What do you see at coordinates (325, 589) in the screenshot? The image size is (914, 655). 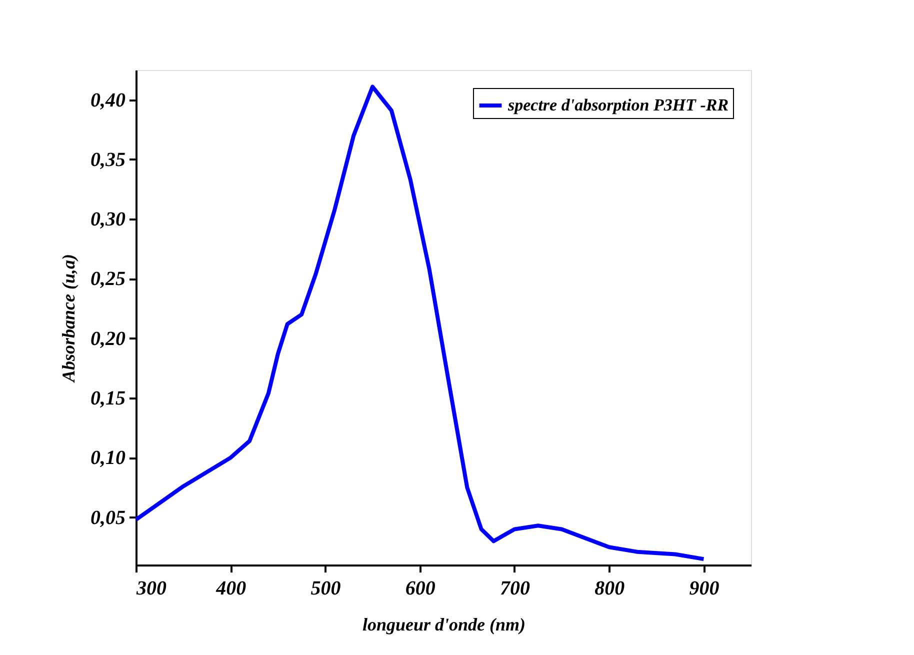 I see `x-tick-label: 500` at bounding box center [325, 589].